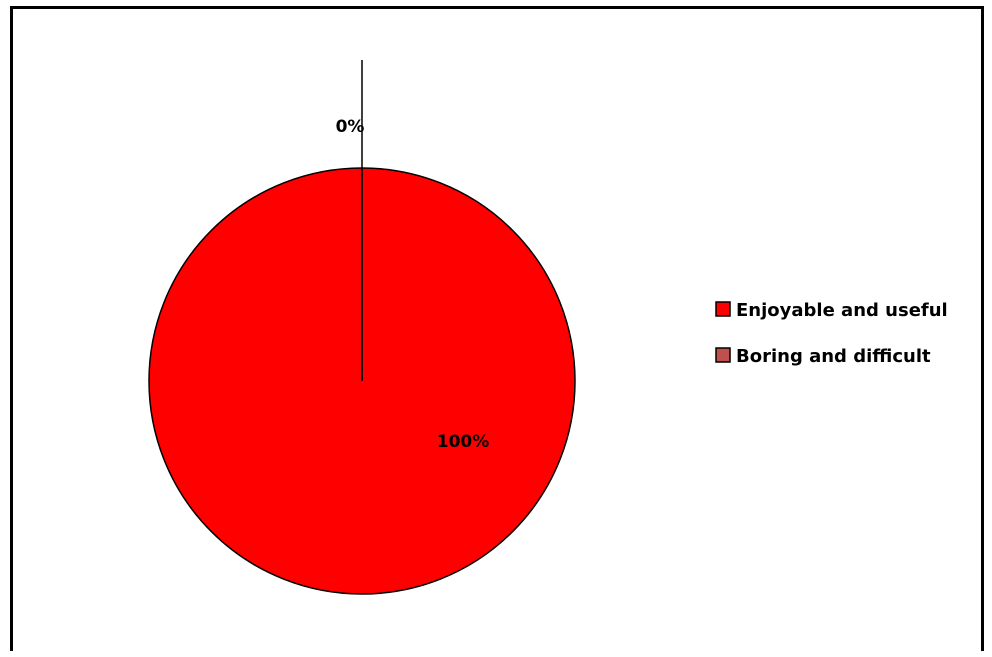  What do you see at coordinates (723, 309) in the screenshot?
I see `legend-swatch-enjoyable` at bounding box center [723, 309].